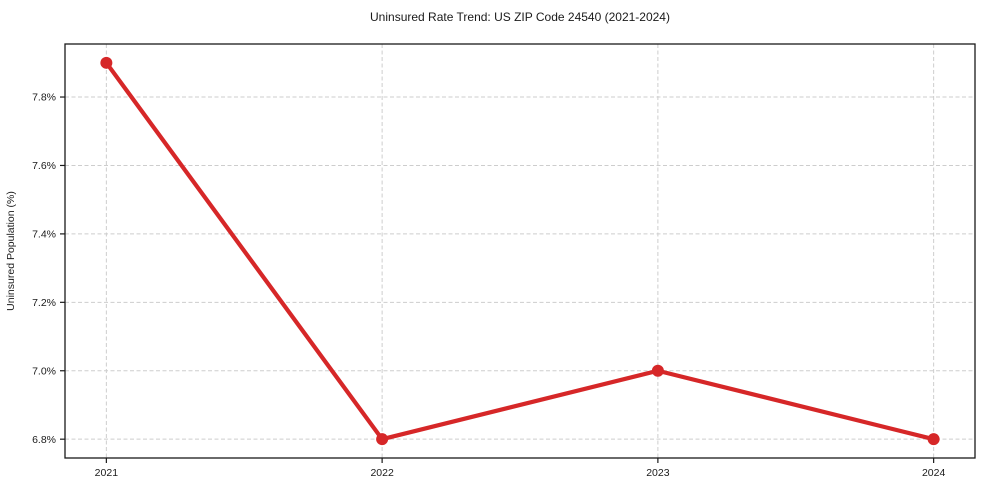 The width and height of the screenshot is (989, 490). What do you see at coordinates (658, 473) in the screenshot?
I see `x-tick-label: 2023` at bounding box center [658, 473].